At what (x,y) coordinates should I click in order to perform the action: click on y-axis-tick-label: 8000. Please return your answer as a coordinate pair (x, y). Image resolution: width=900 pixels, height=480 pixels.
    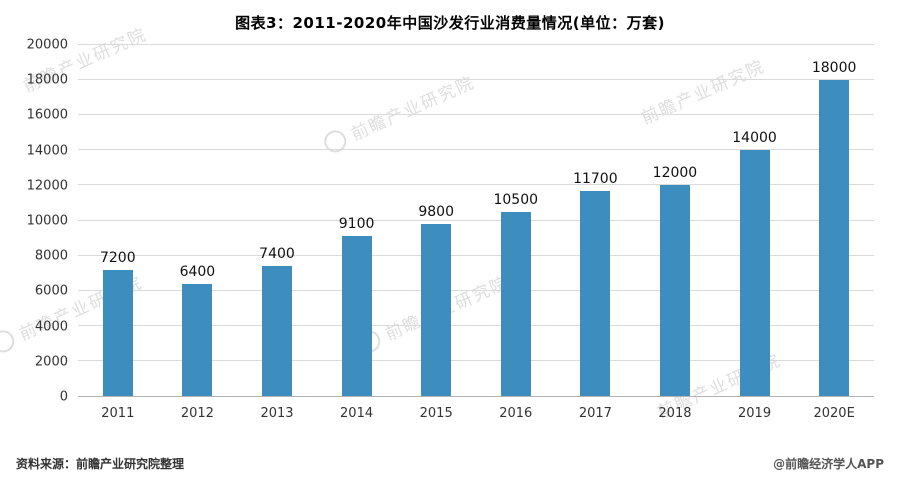
    Looking at the image, I should click on (51, 256).